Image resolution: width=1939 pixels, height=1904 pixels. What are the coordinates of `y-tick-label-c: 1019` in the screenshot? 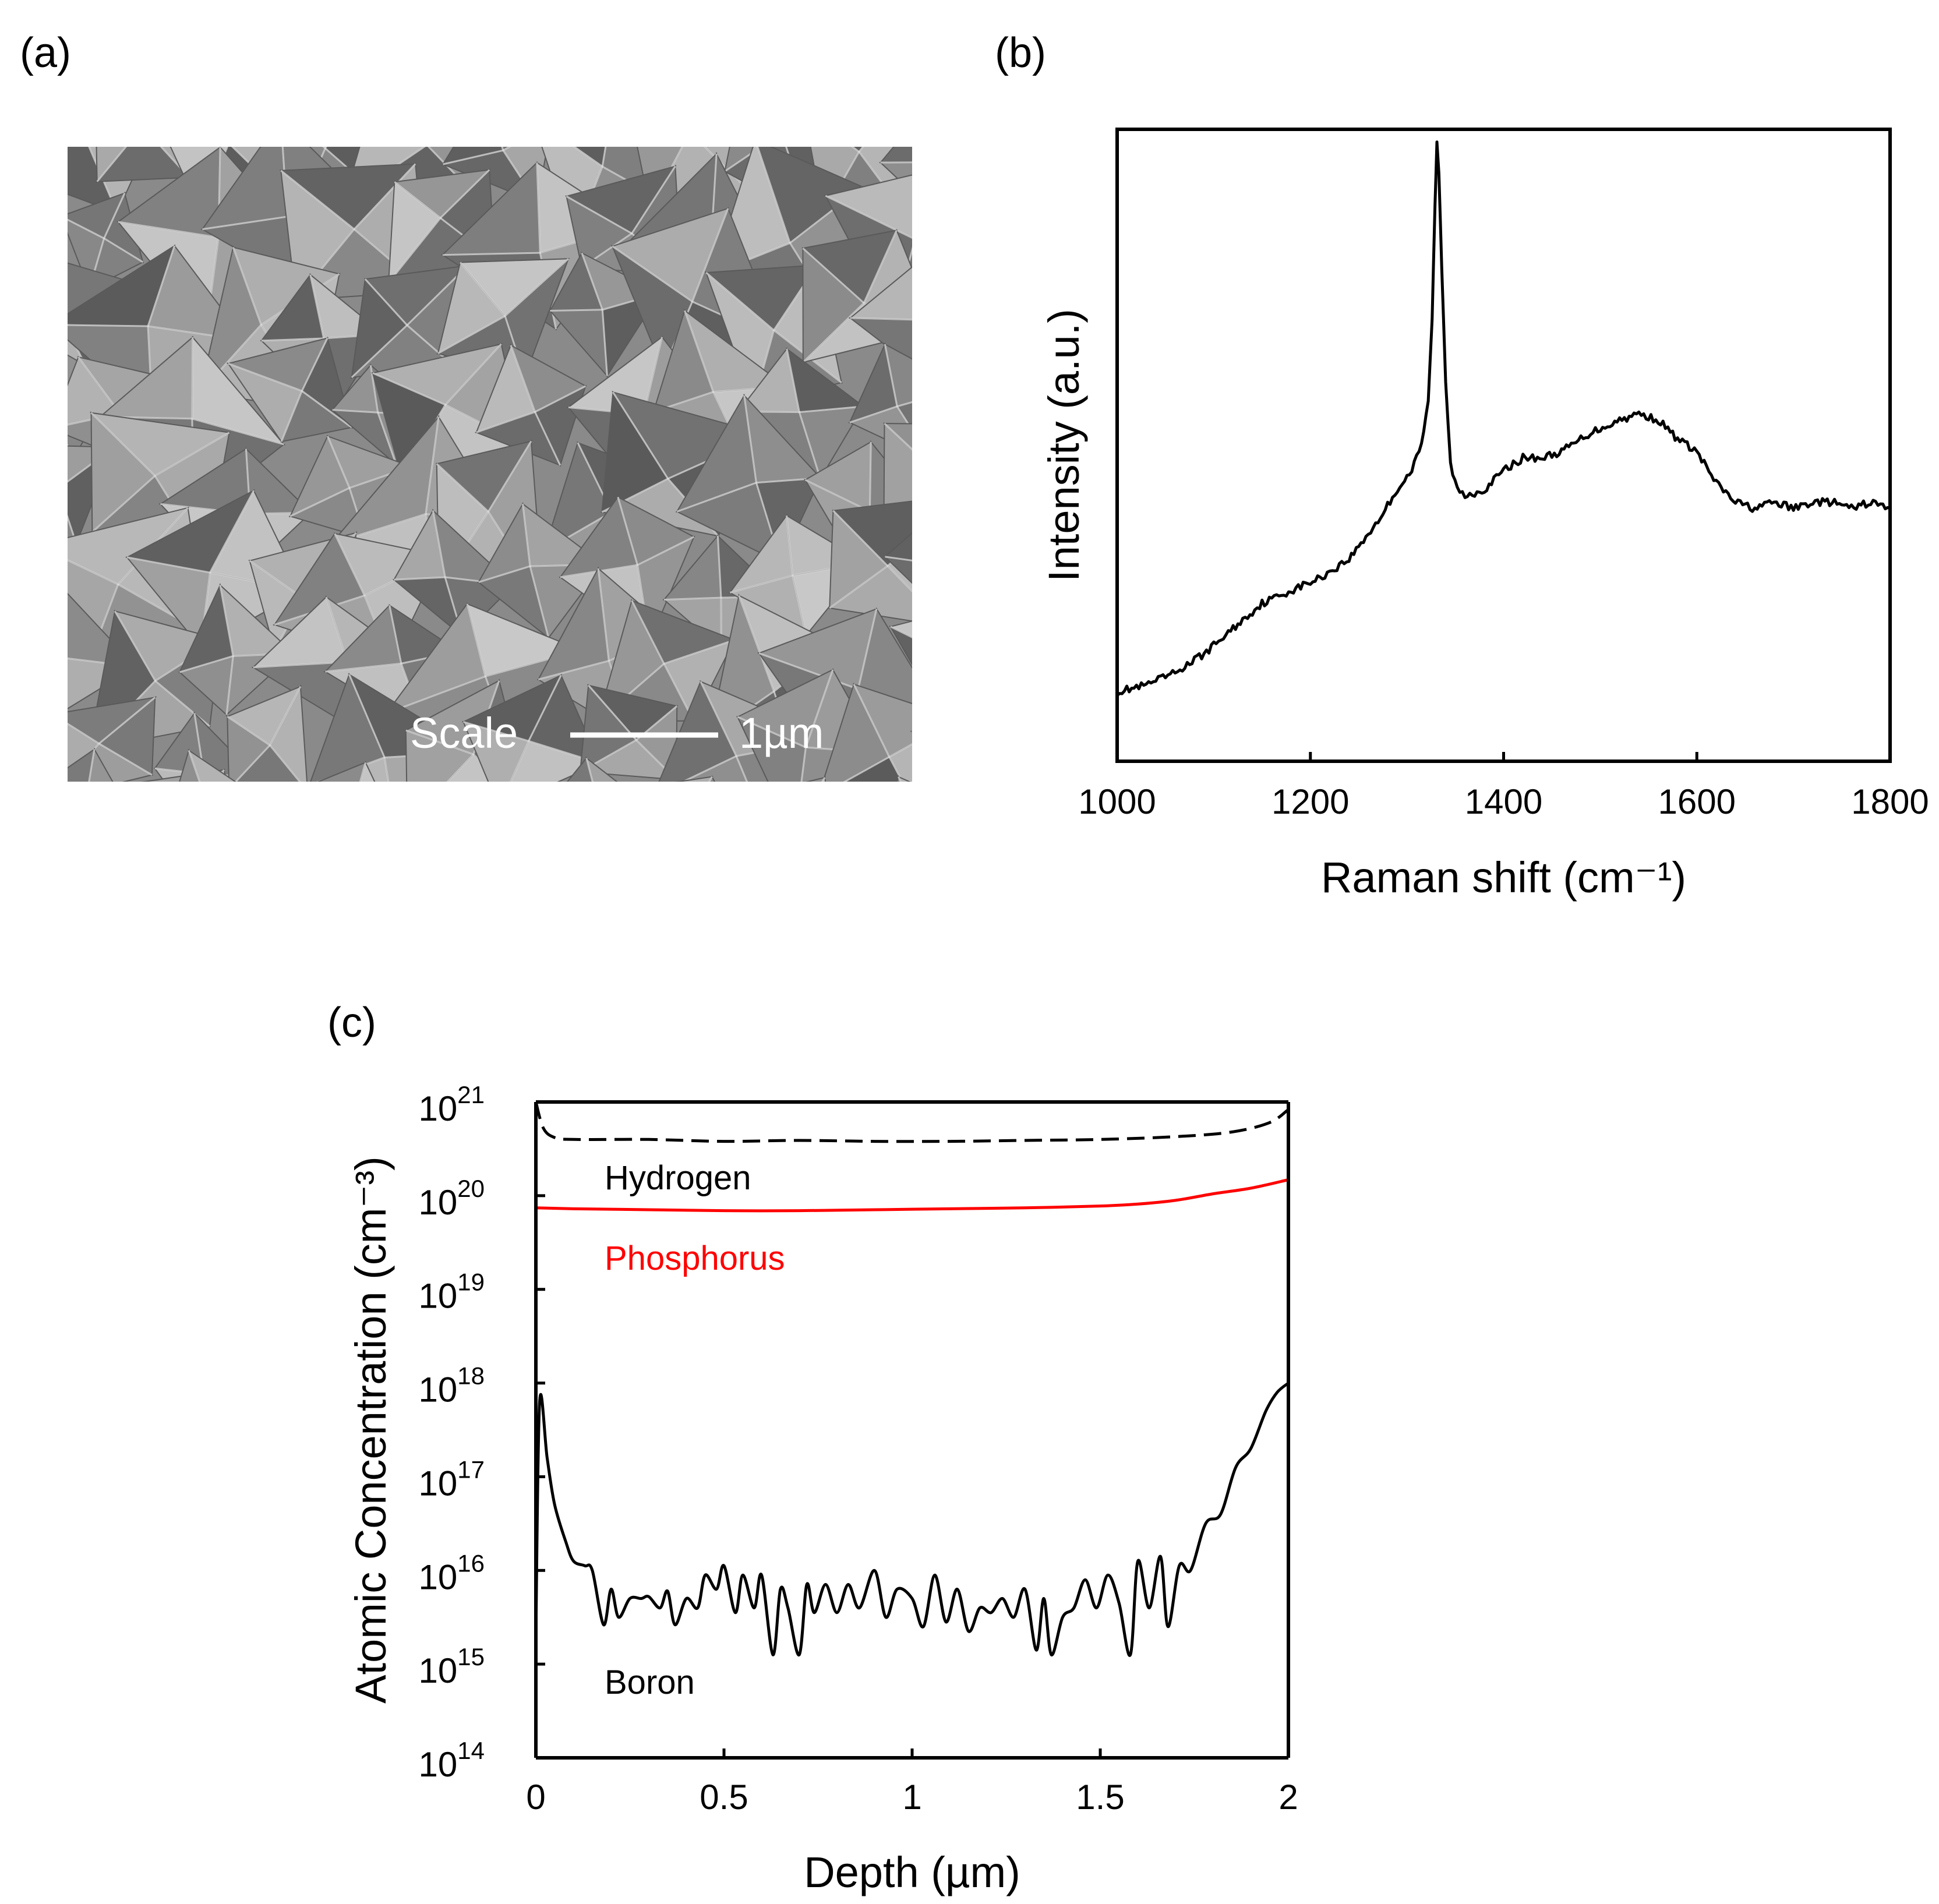 It's located at (452, 1292).